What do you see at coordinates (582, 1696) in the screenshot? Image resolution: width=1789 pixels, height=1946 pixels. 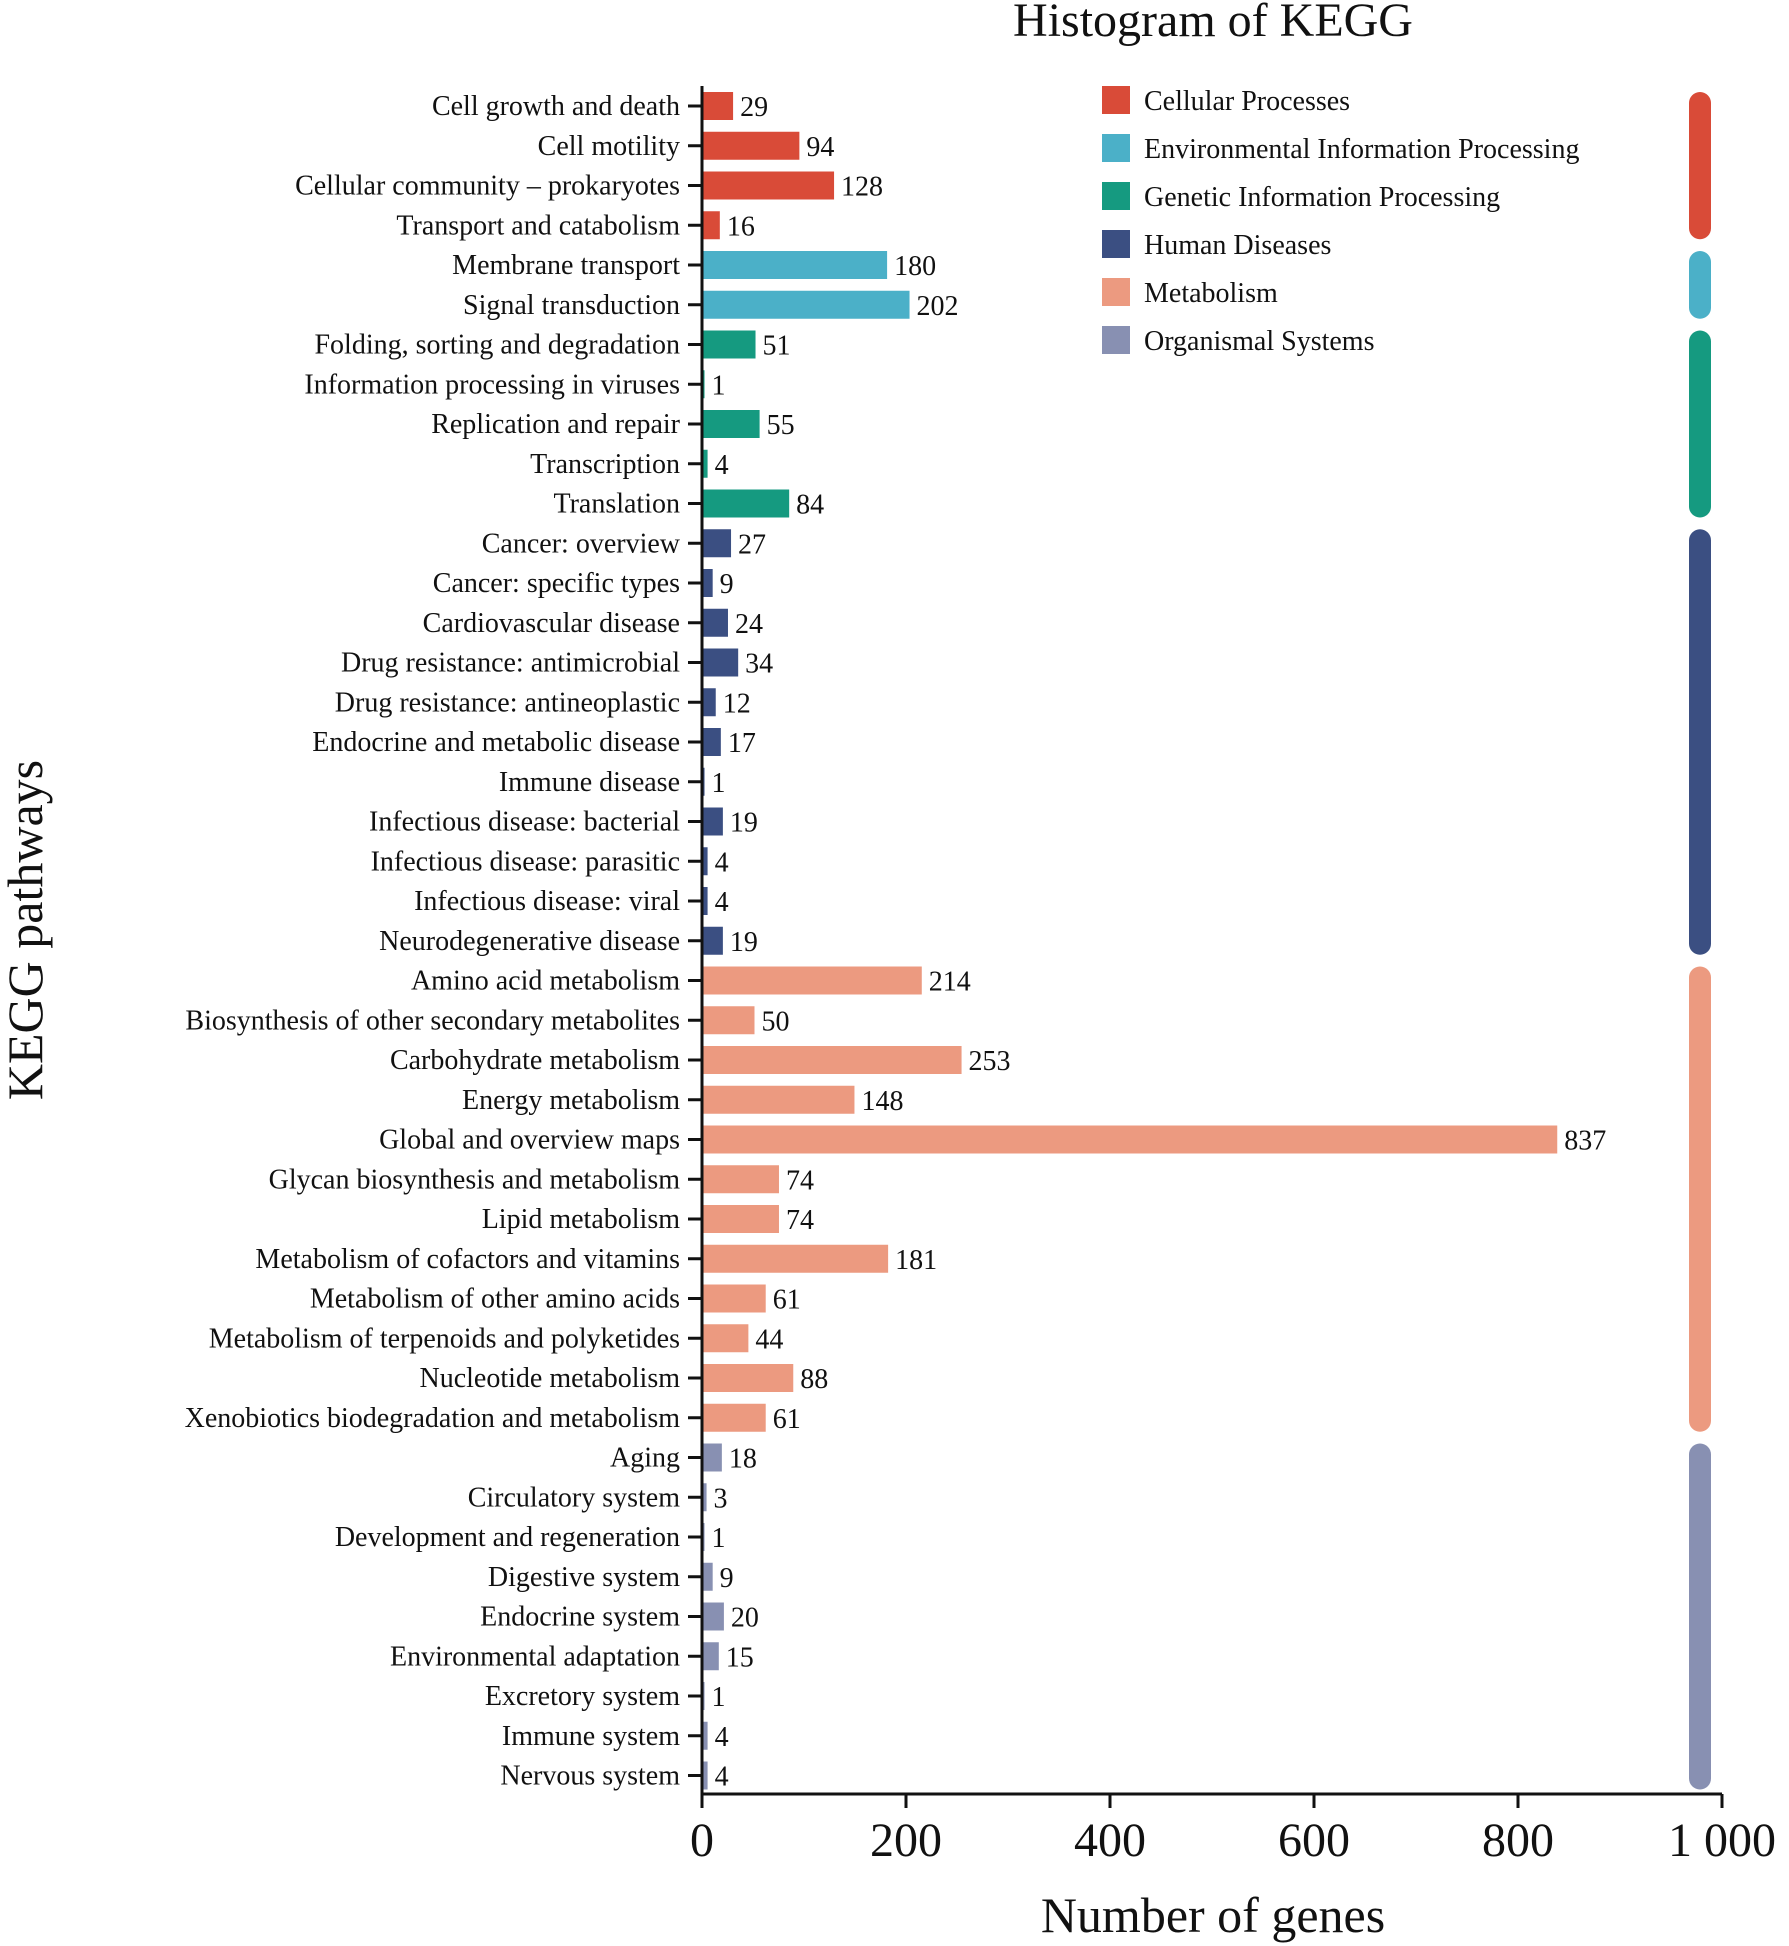 I see `category-label: Excretory system` at bounding box center [582, 1696].